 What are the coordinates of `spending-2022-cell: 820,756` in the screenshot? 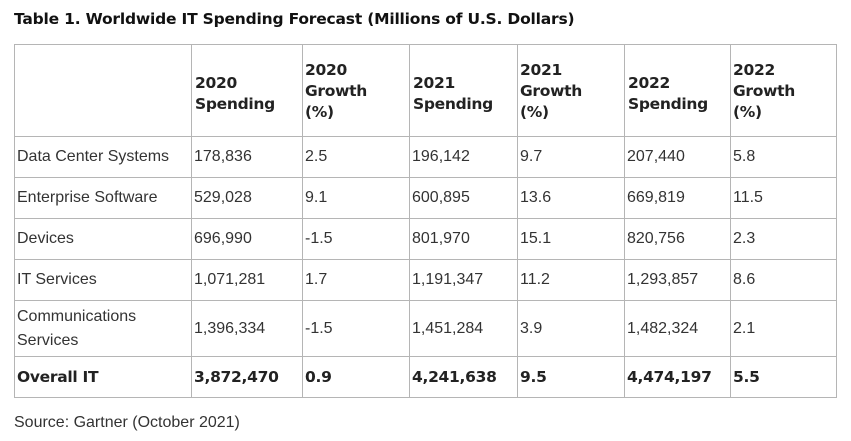 It's located at (677, 239).